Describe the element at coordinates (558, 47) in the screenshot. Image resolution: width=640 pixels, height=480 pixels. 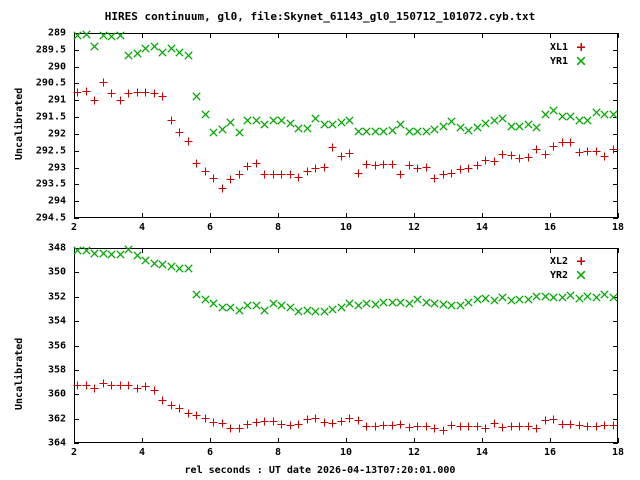
I see `legend-label: XL1` at that location.